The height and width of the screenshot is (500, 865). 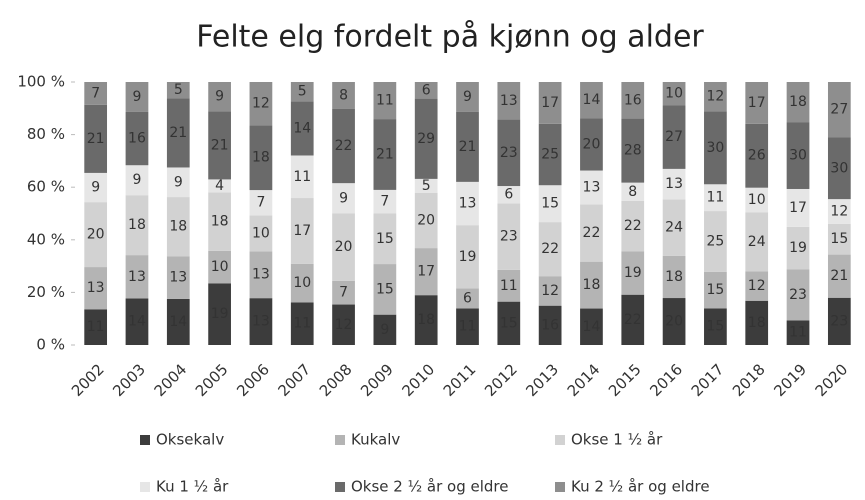 What do you see at coordinates (798, 208) in the screenshot?
I see `value-label: 17` at bounding box center [798, 208].